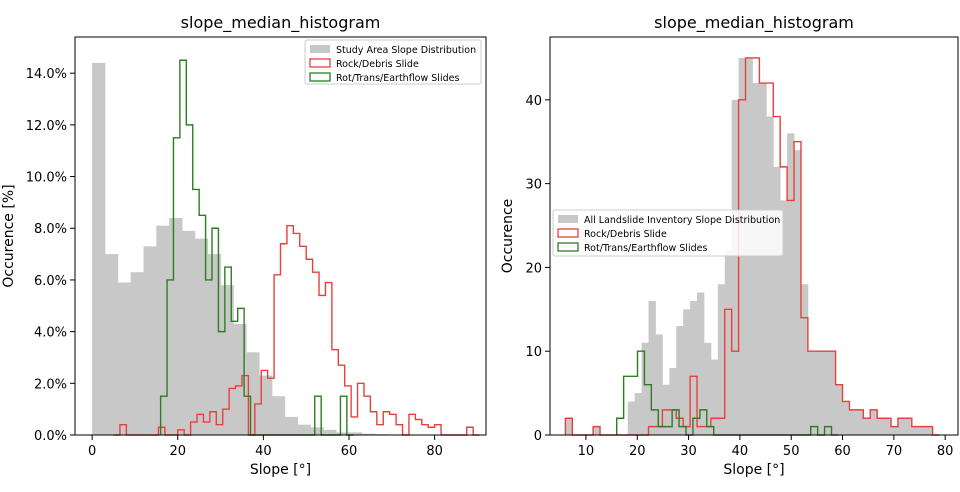  Describe the element at coordinates (50, 281) in the screenshot. I see `y-tick-label: 6.0%` at that location.